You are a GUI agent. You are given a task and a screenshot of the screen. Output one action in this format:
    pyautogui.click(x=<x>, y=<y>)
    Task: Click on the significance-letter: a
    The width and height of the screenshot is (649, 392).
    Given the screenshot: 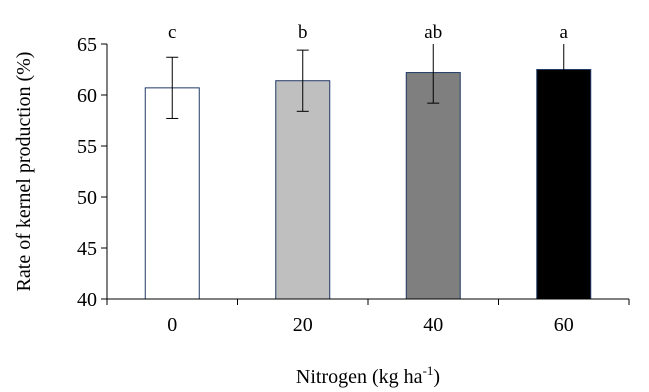 What is the action you would take?
    pyautogui.click(x=564, y=32)
    